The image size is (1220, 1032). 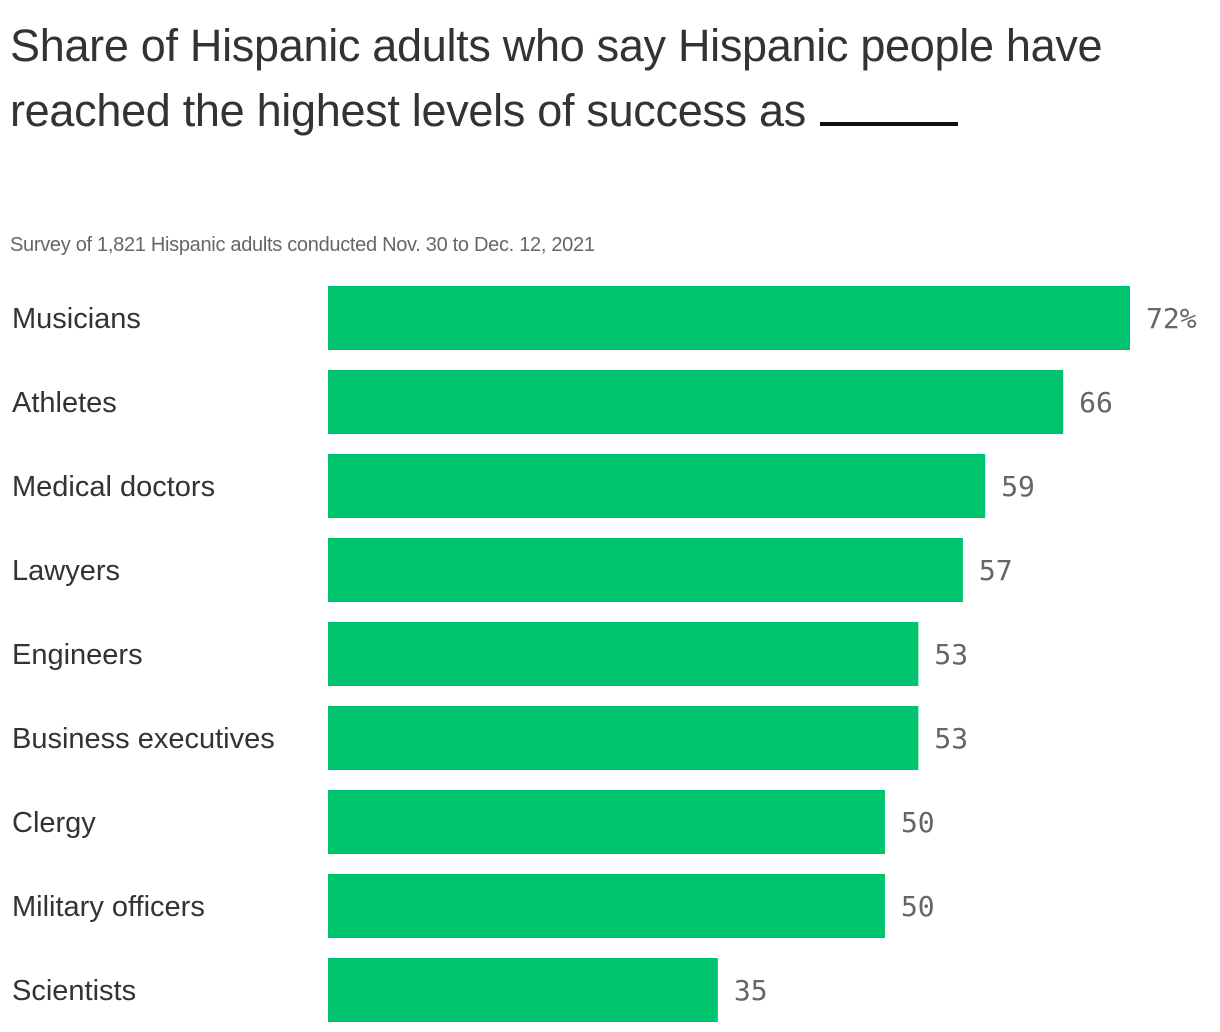 I want to click on category-label: Musicians, so click(x=76, y=319).